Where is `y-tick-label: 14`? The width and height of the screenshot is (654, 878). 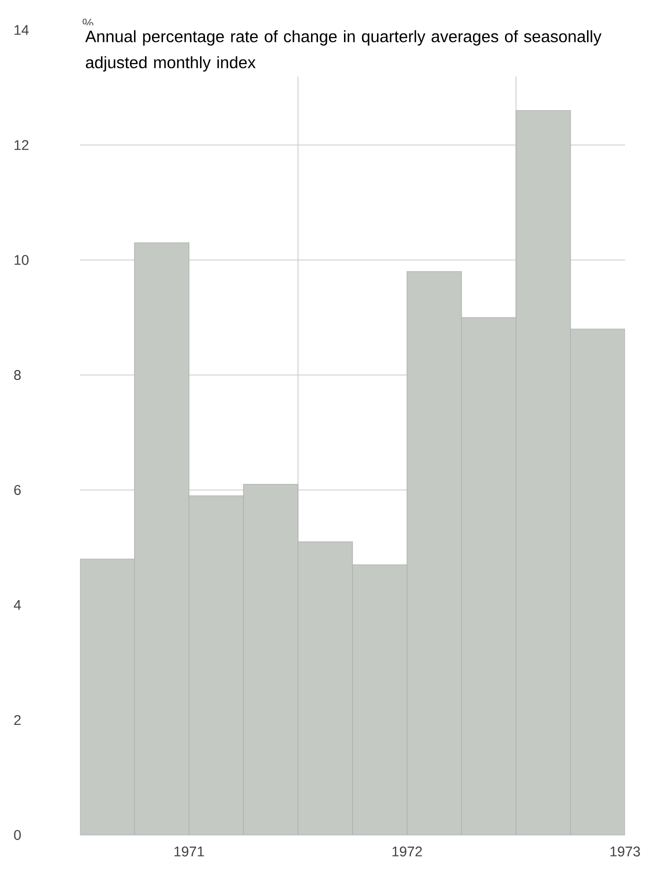 y-tick-label: 14 is located at coordinates (21, 30).